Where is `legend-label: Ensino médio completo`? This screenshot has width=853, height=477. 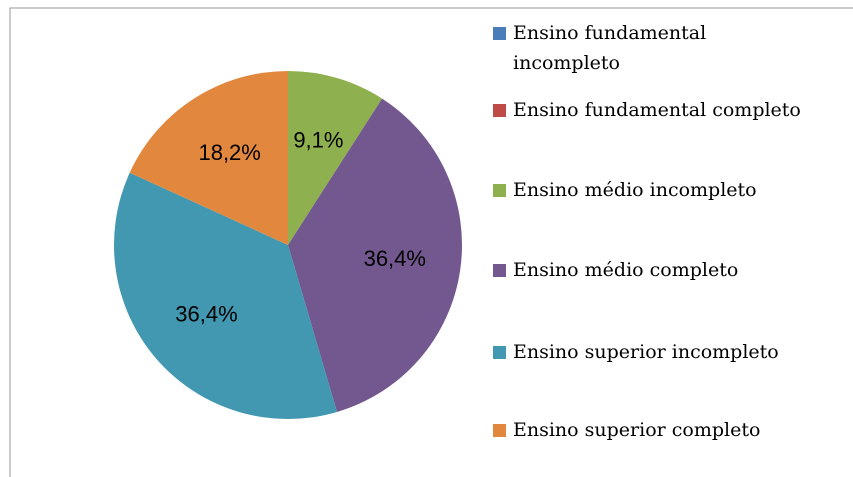 legend-label: Ensino médio completo is located at coordinates (626, 270).